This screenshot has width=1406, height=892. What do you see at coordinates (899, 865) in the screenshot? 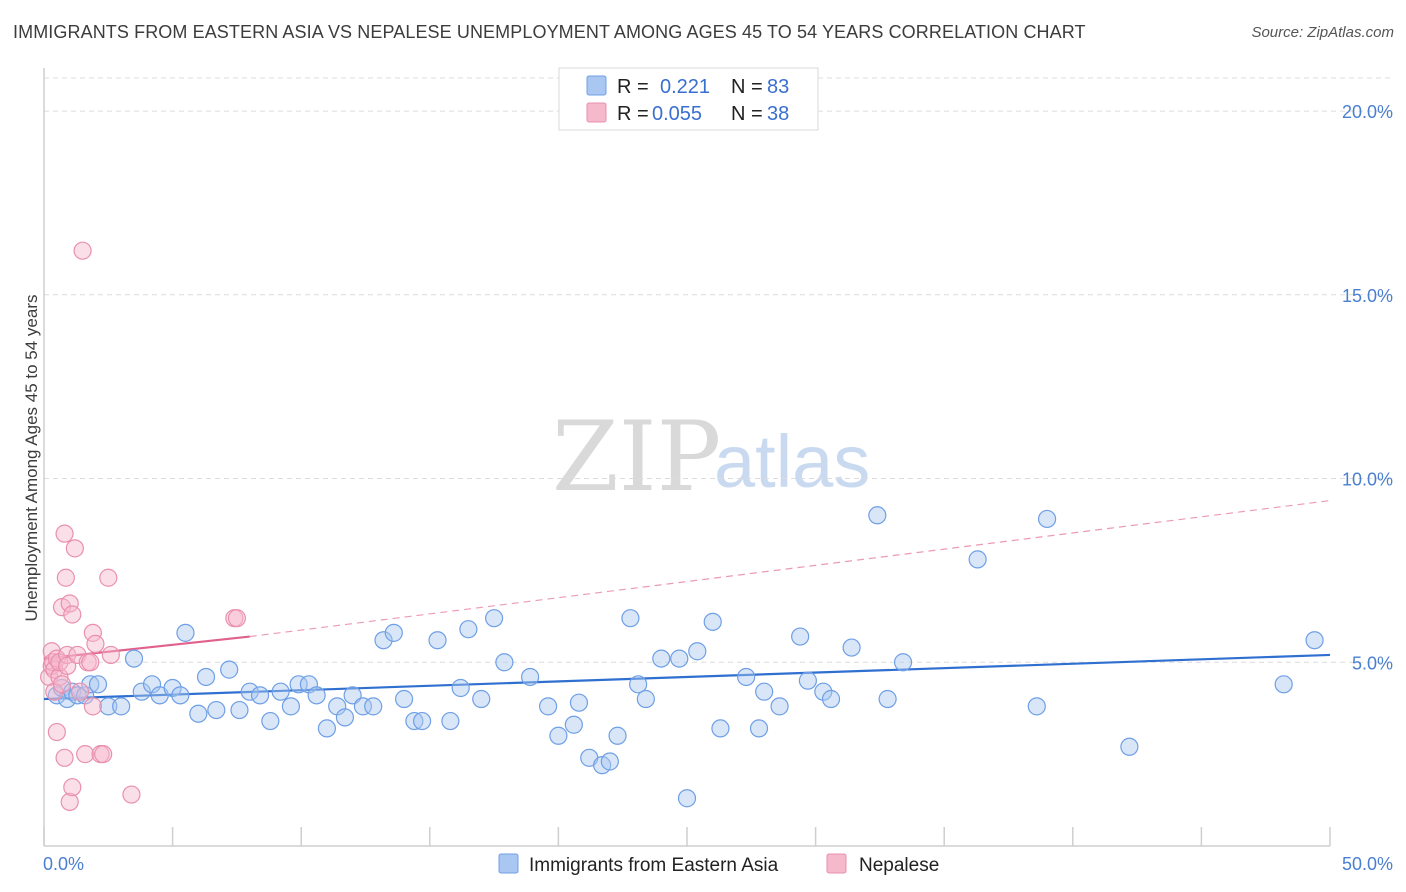
I see `legend-bottom-label-nepalese: Nepalese` at bounding box center [899, 865].